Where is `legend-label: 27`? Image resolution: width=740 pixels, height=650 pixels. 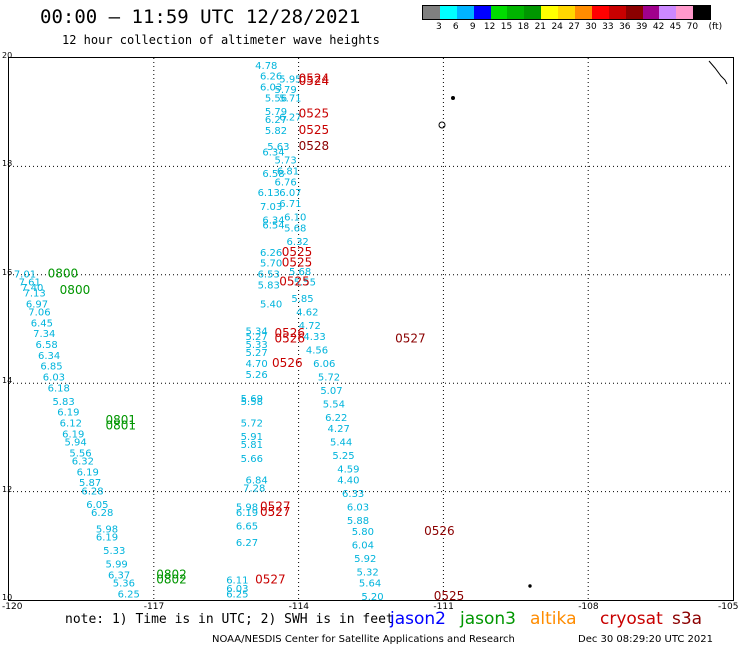
legend-label: 27 is located at coordinates (574, 27).